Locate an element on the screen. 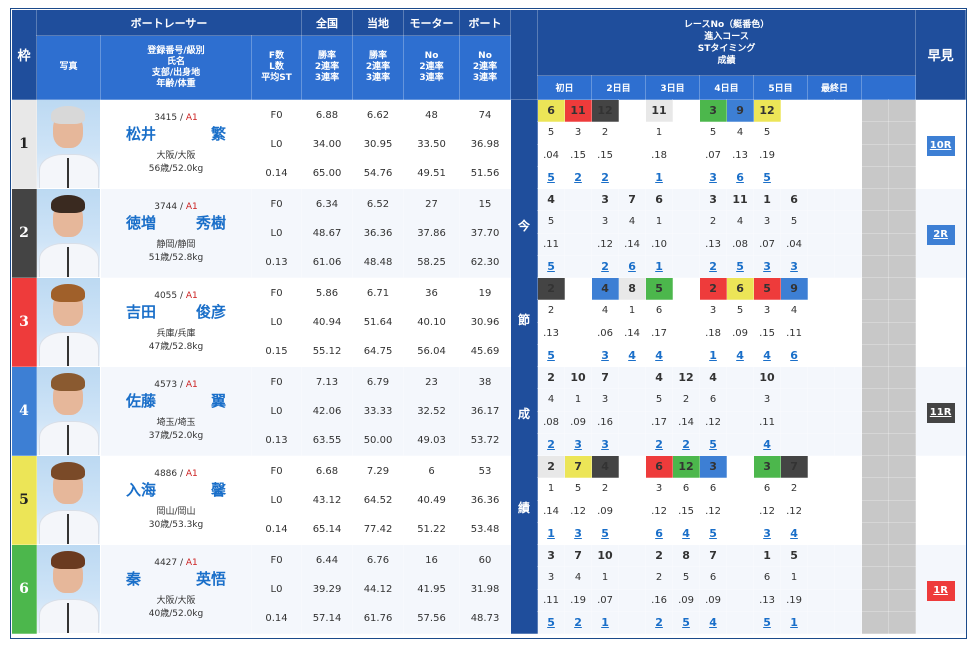  result-cell: 3 is located at coordinates (713, 177).